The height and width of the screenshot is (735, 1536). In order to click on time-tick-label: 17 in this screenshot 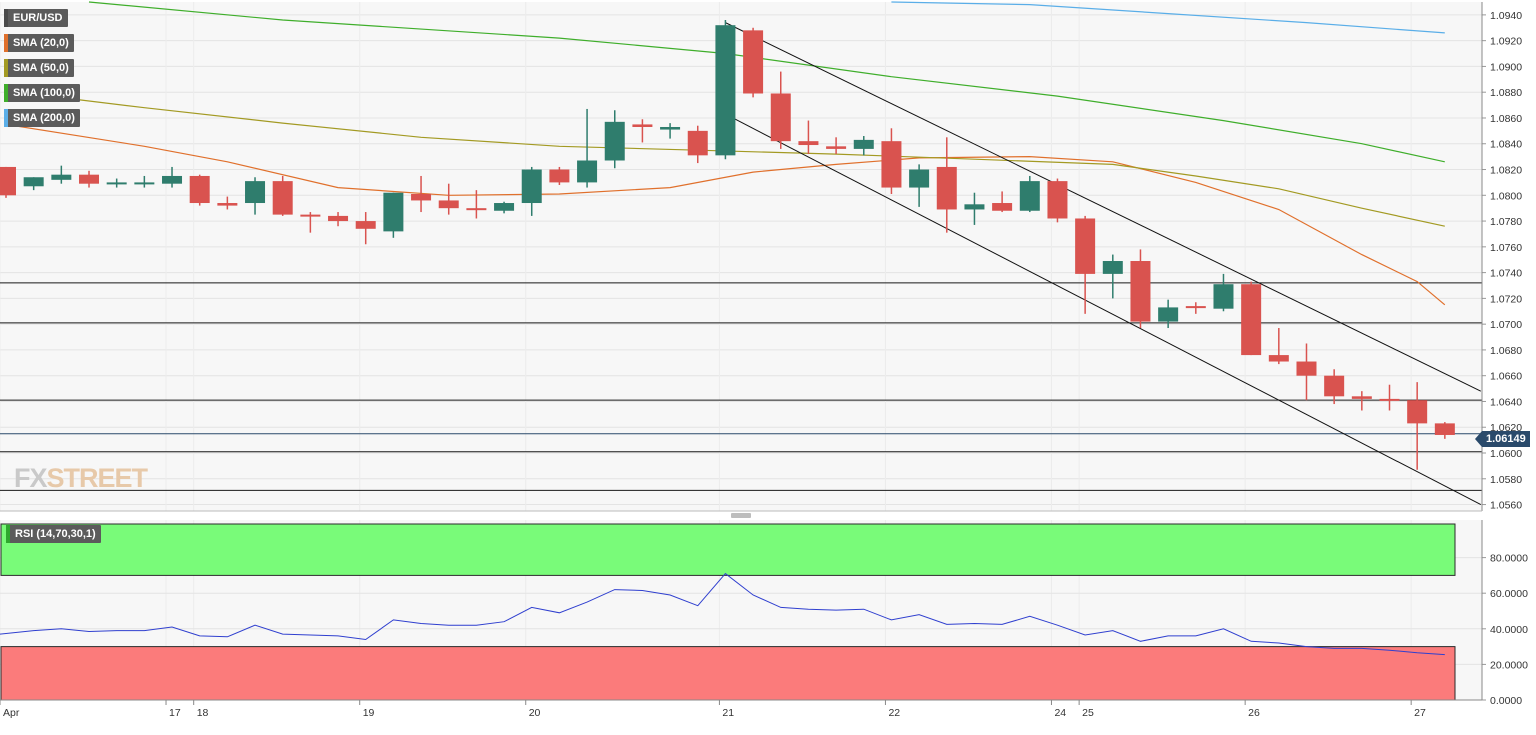, I will do `click(175, 713)`.